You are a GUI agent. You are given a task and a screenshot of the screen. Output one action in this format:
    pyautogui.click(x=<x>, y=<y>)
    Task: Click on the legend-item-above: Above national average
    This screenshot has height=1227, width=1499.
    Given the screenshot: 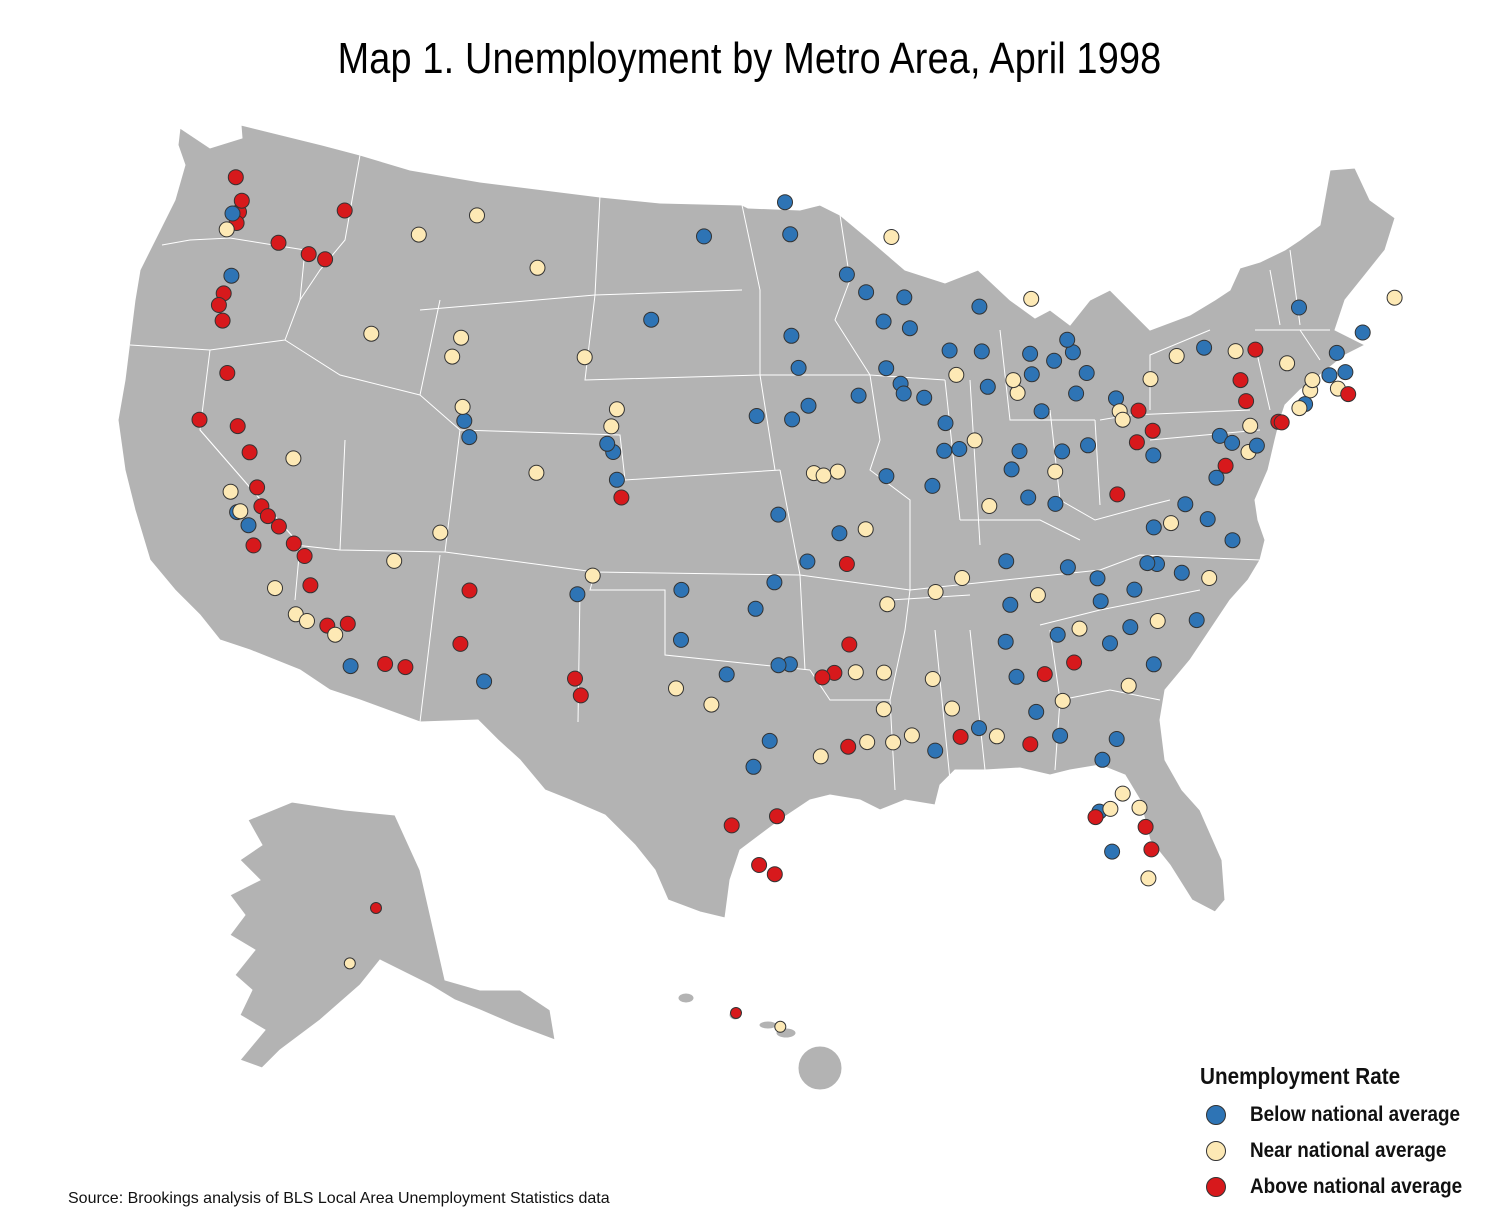 What is the action you would take?
    pyautogui.click(x=1346, y=1187)
    